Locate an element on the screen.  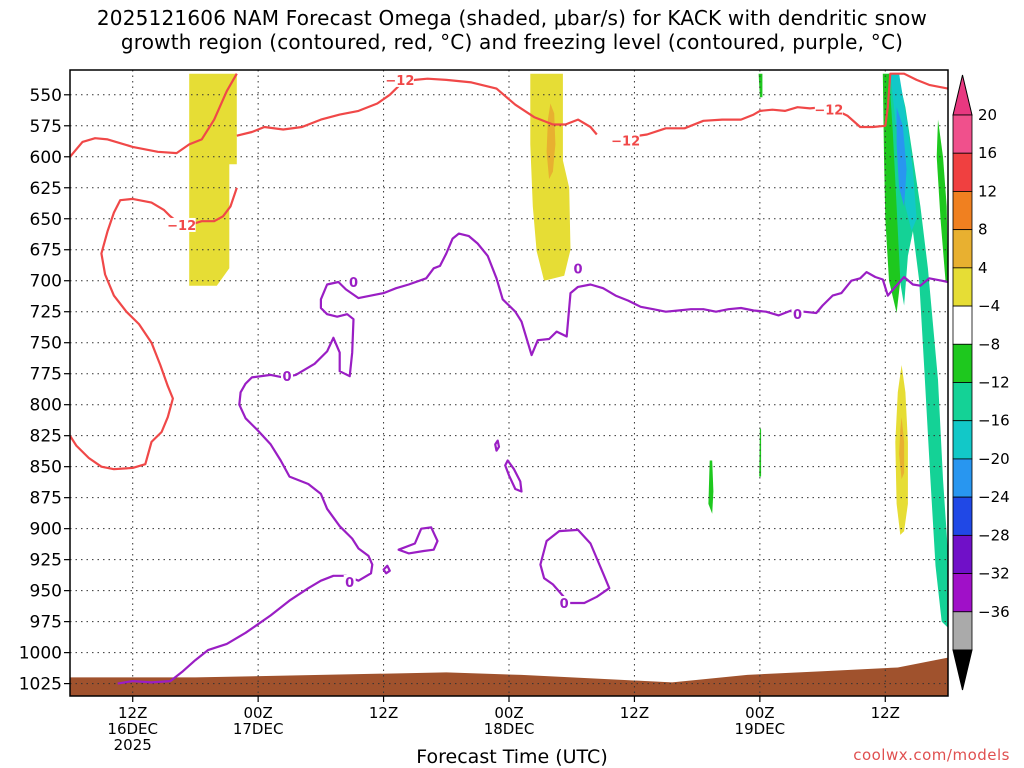
y-tick-label: 650 is located at coordinates (46, 220).